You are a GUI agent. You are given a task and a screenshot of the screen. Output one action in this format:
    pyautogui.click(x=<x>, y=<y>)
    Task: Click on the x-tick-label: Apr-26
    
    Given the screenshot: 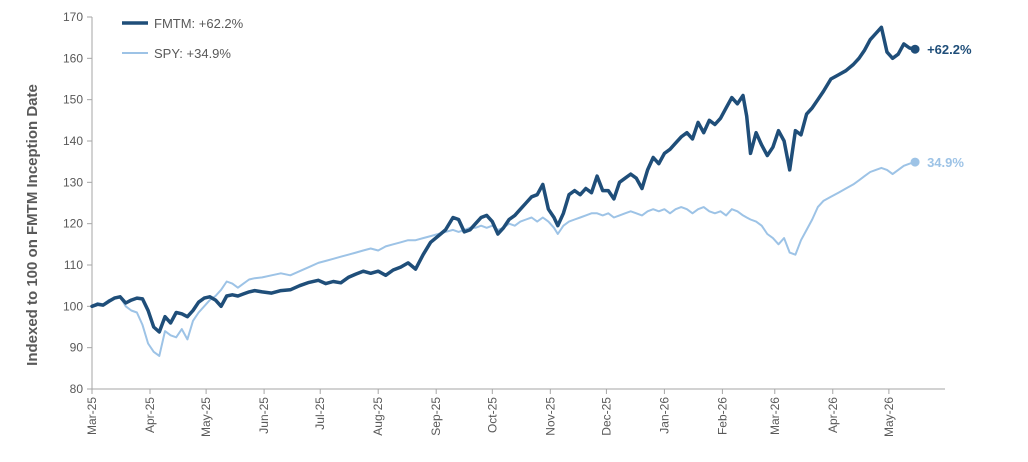 What is the action you would take?
    pyautogui.click(x=833, y=415)
    